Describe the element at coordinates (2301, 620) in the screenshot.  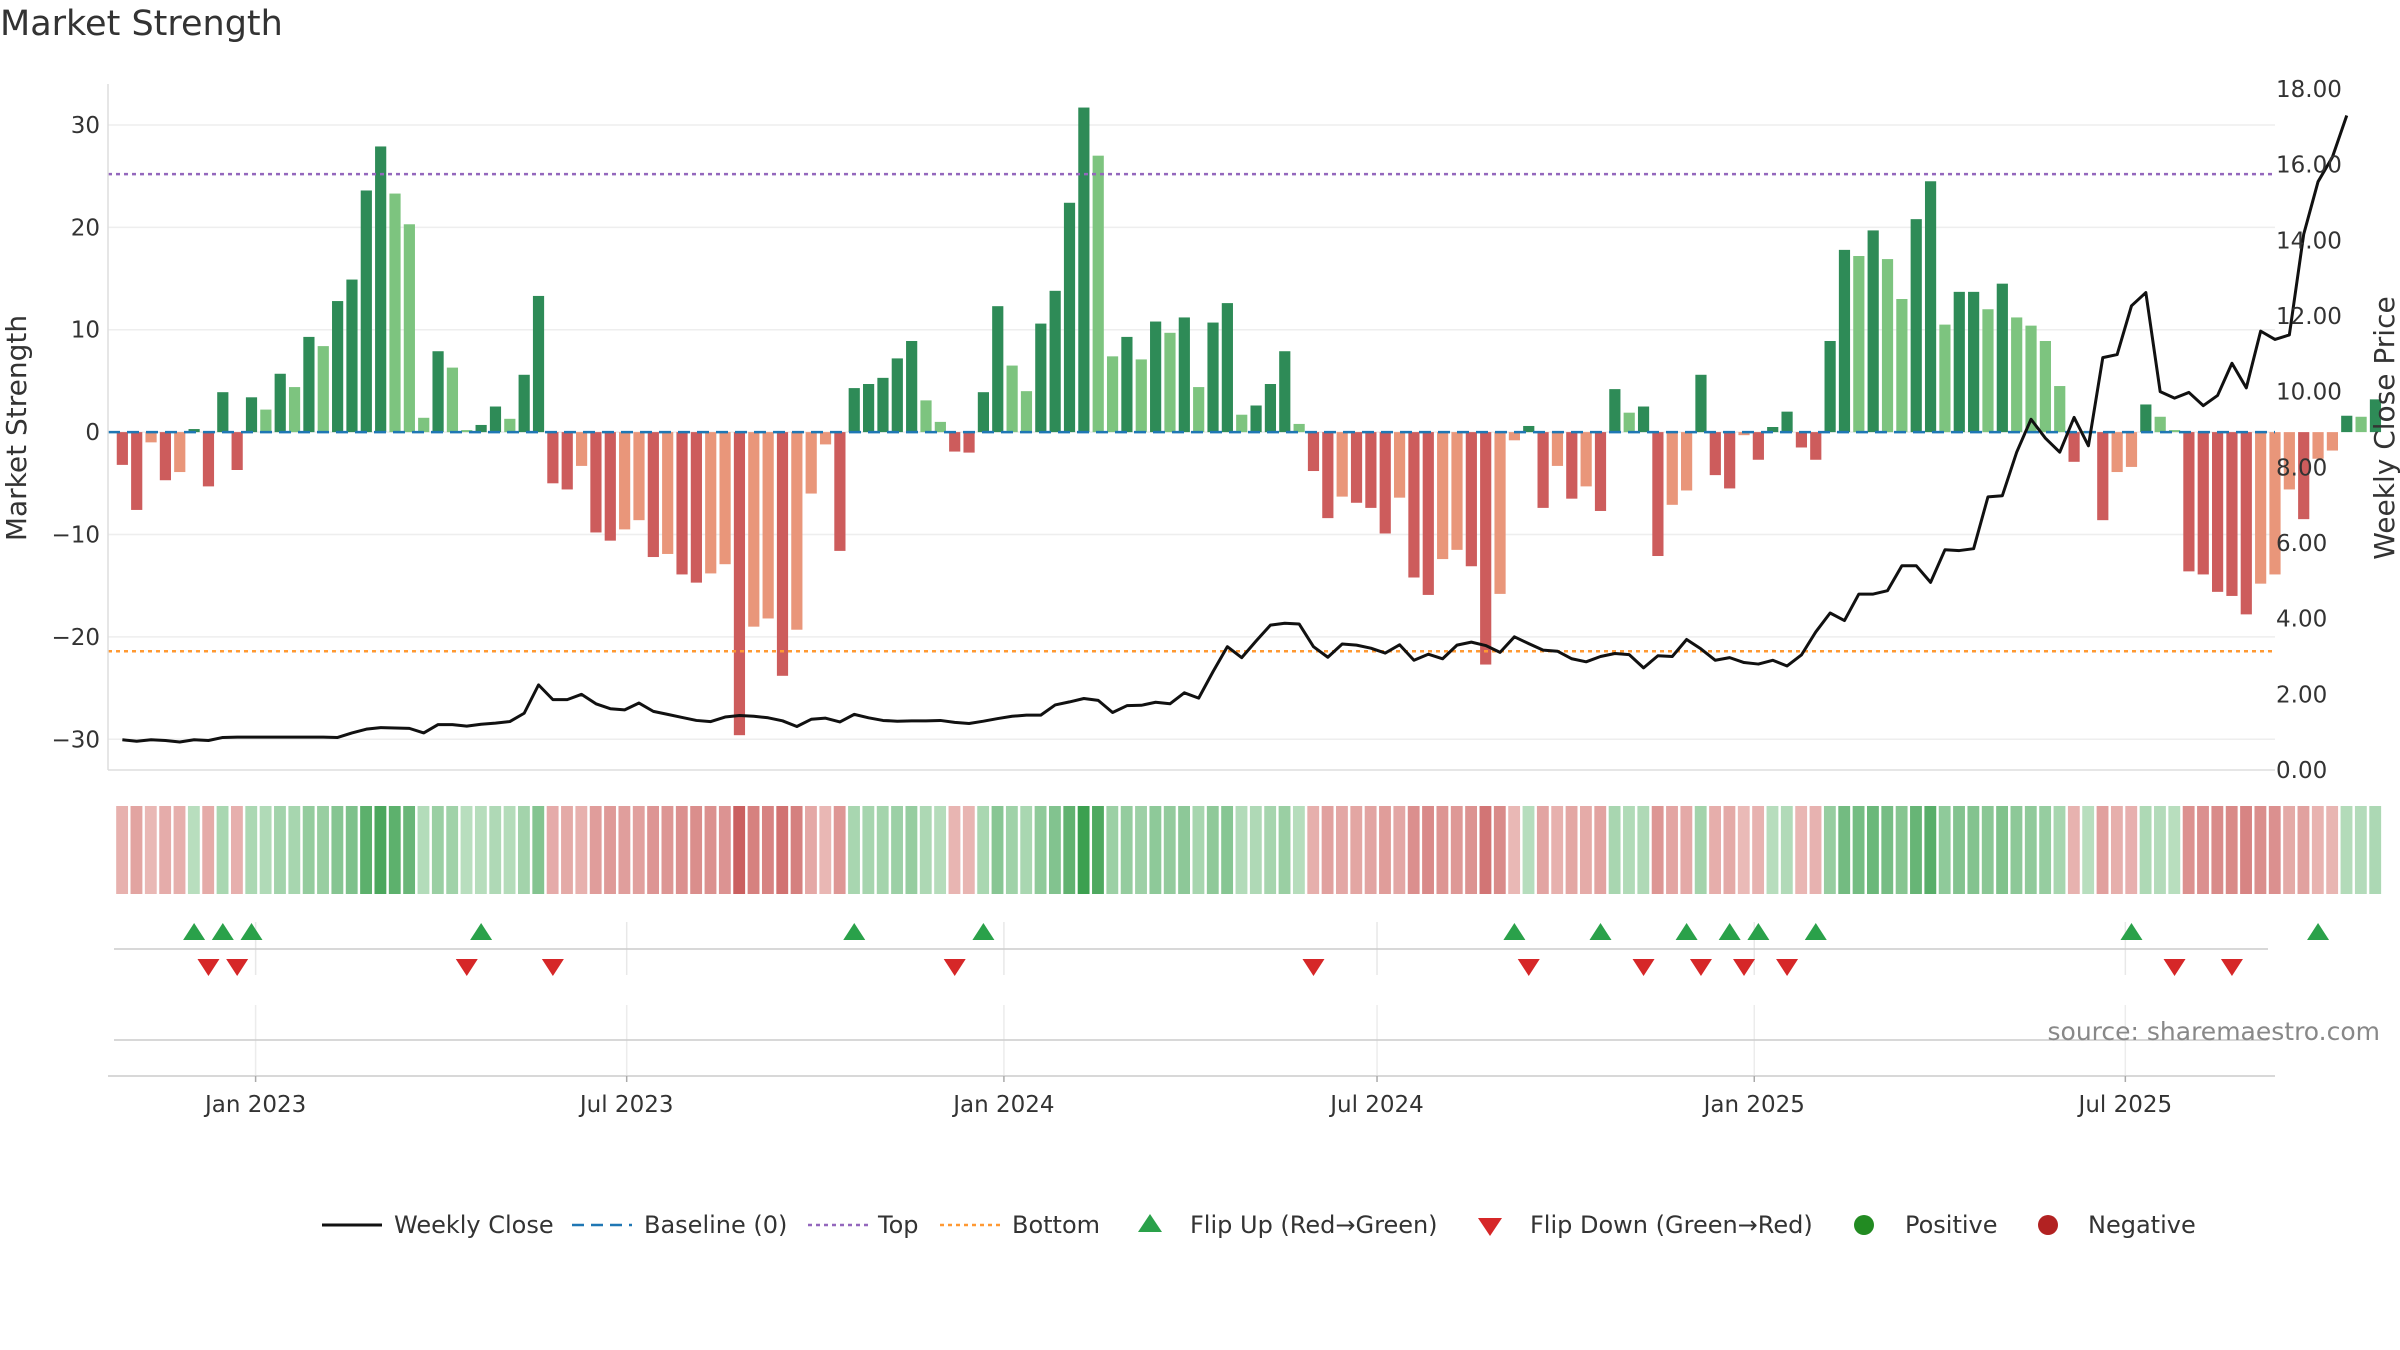
I see `y-right-tick-label: 4.00` at that location.